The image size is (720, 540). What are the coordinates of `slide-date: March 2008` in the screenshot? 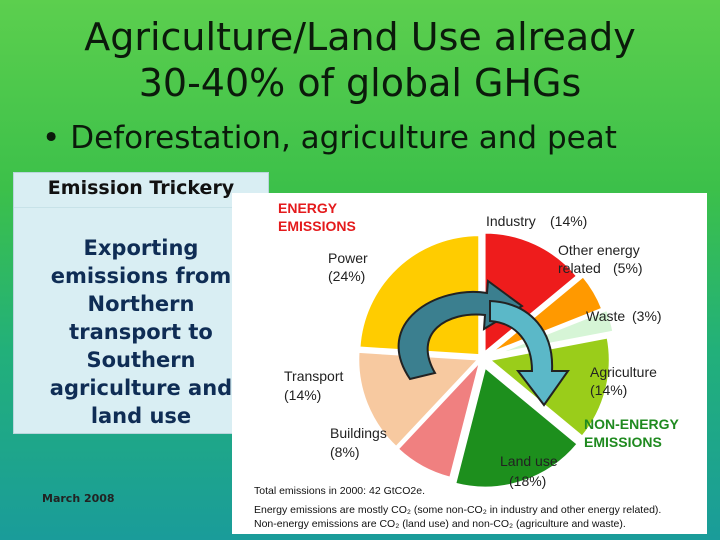 It's located at (78, 498).